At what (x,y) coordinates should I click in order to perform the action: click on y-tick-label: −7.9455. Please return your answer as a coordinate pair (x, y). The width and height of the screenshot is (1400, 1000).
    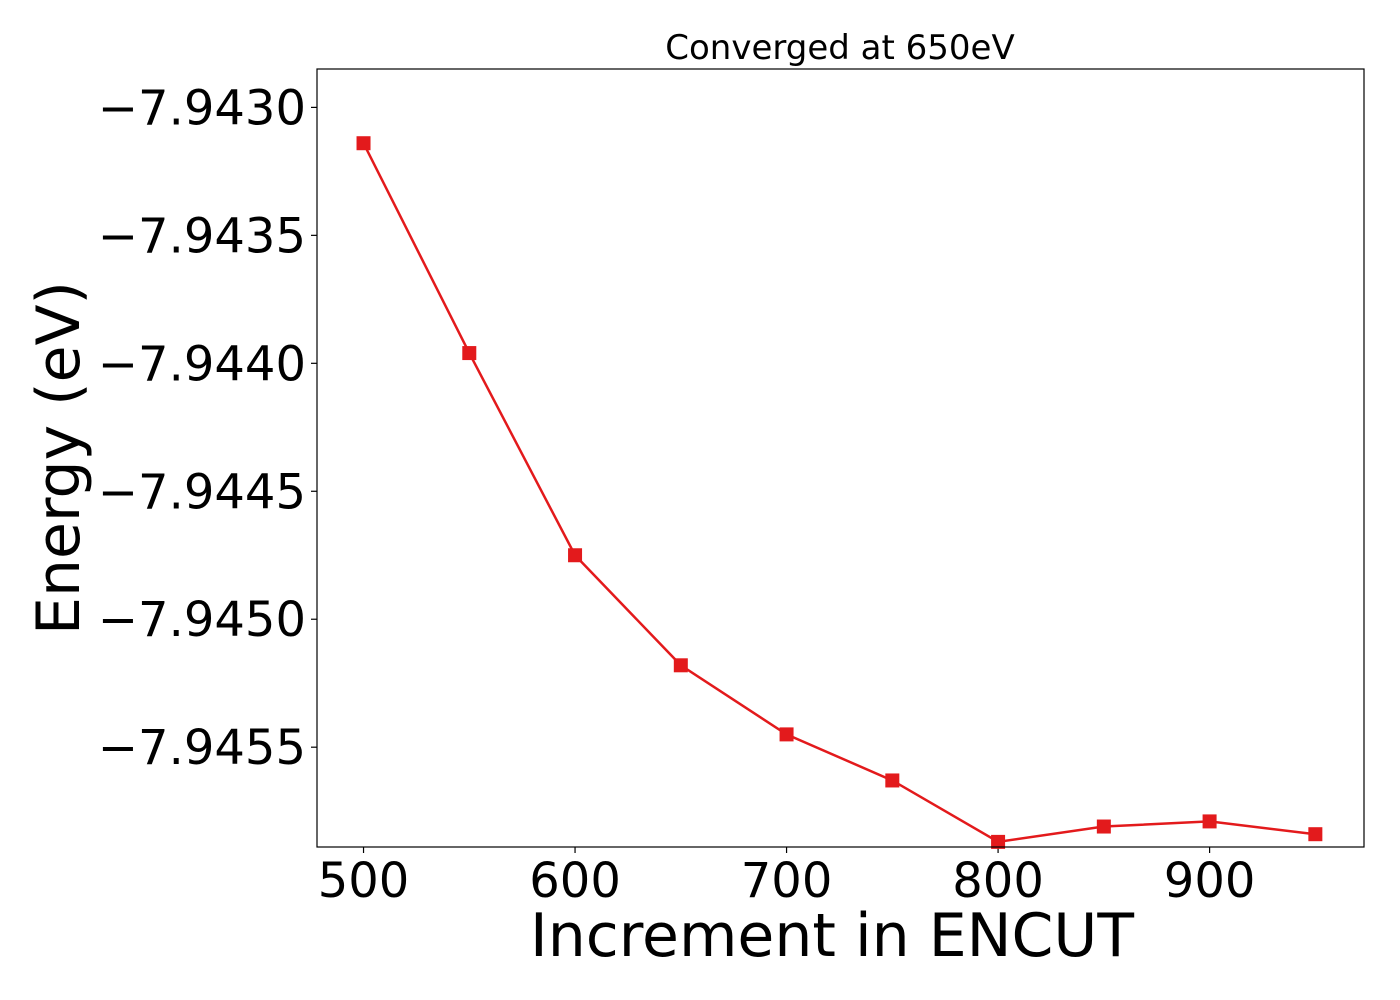
    Looking at the image, I should click on (202, 748).